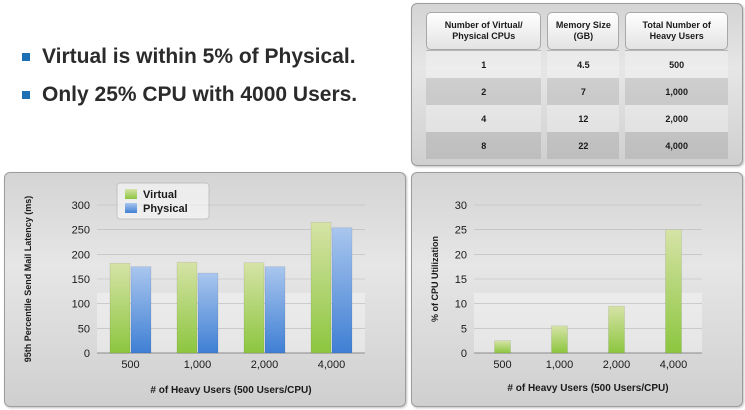 The width and height of the screenshot is (745, 410). What do you see at coordinates (484, 64) in the screenshot?
I see `table-cell: 1` at bounding box center [484, 64].